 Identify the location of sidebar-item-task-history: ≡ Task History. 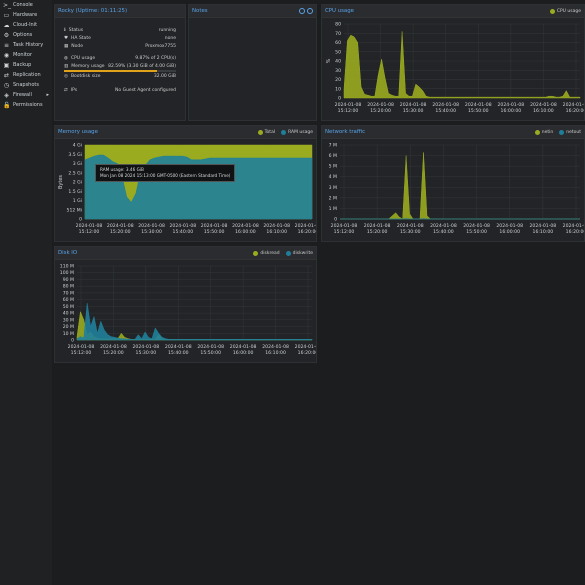
(26, 45).